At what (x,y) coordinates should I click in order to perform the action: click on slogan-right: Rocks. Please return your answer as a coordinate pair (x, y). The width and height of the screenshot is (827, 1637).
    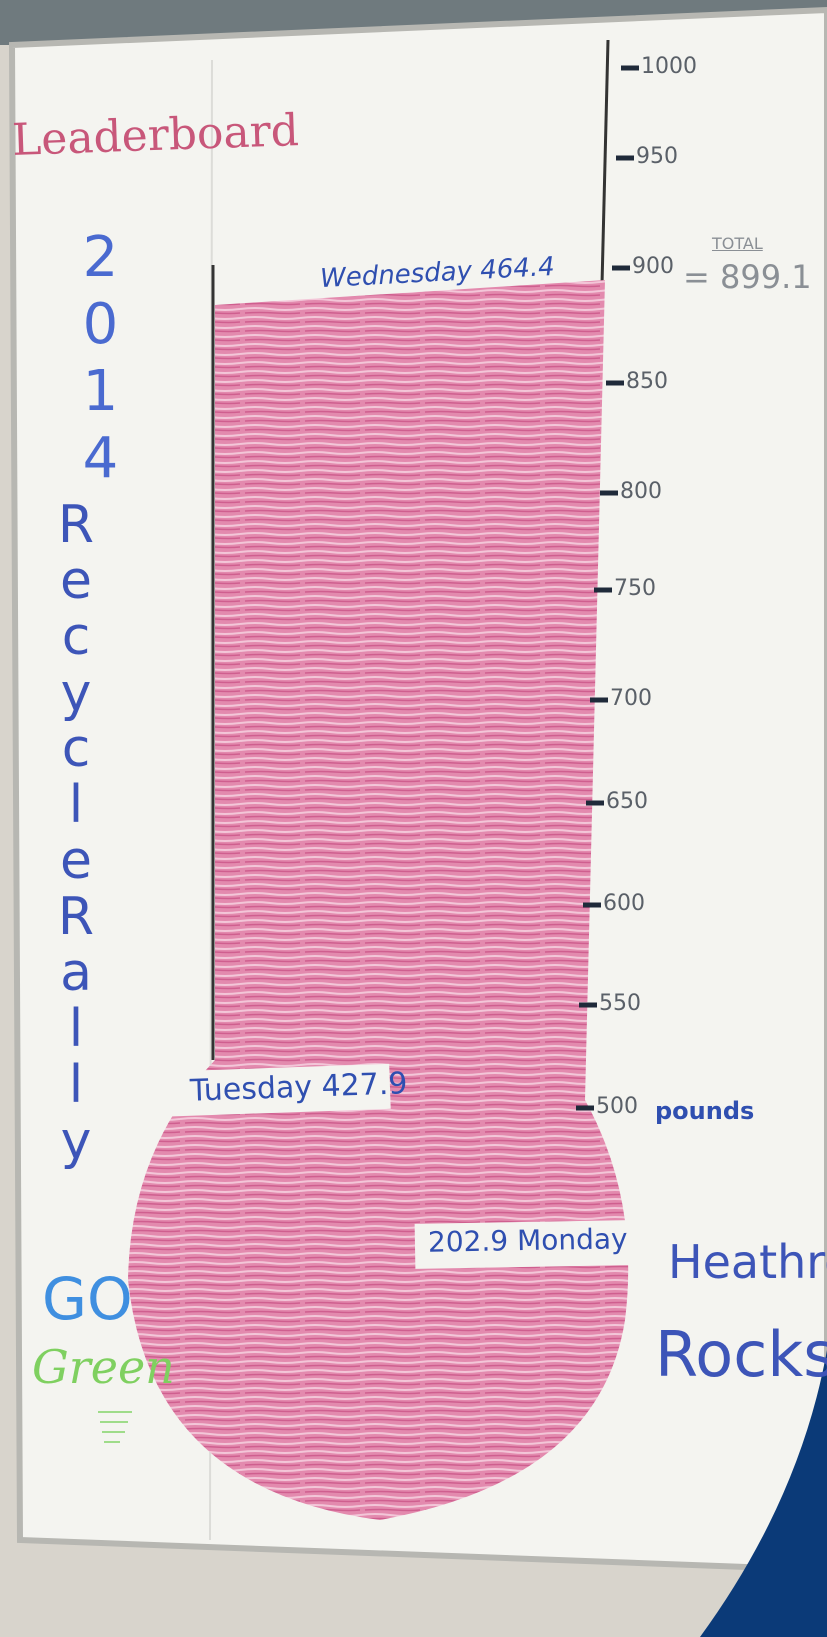
    Looking at the image, I should click on (741, 1354).